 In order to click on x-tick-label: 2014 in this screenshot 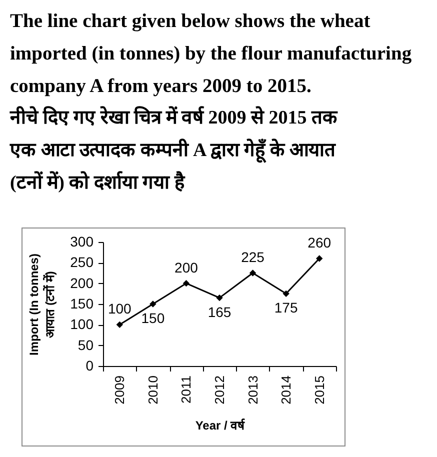, I will do `click(286, 390)`.